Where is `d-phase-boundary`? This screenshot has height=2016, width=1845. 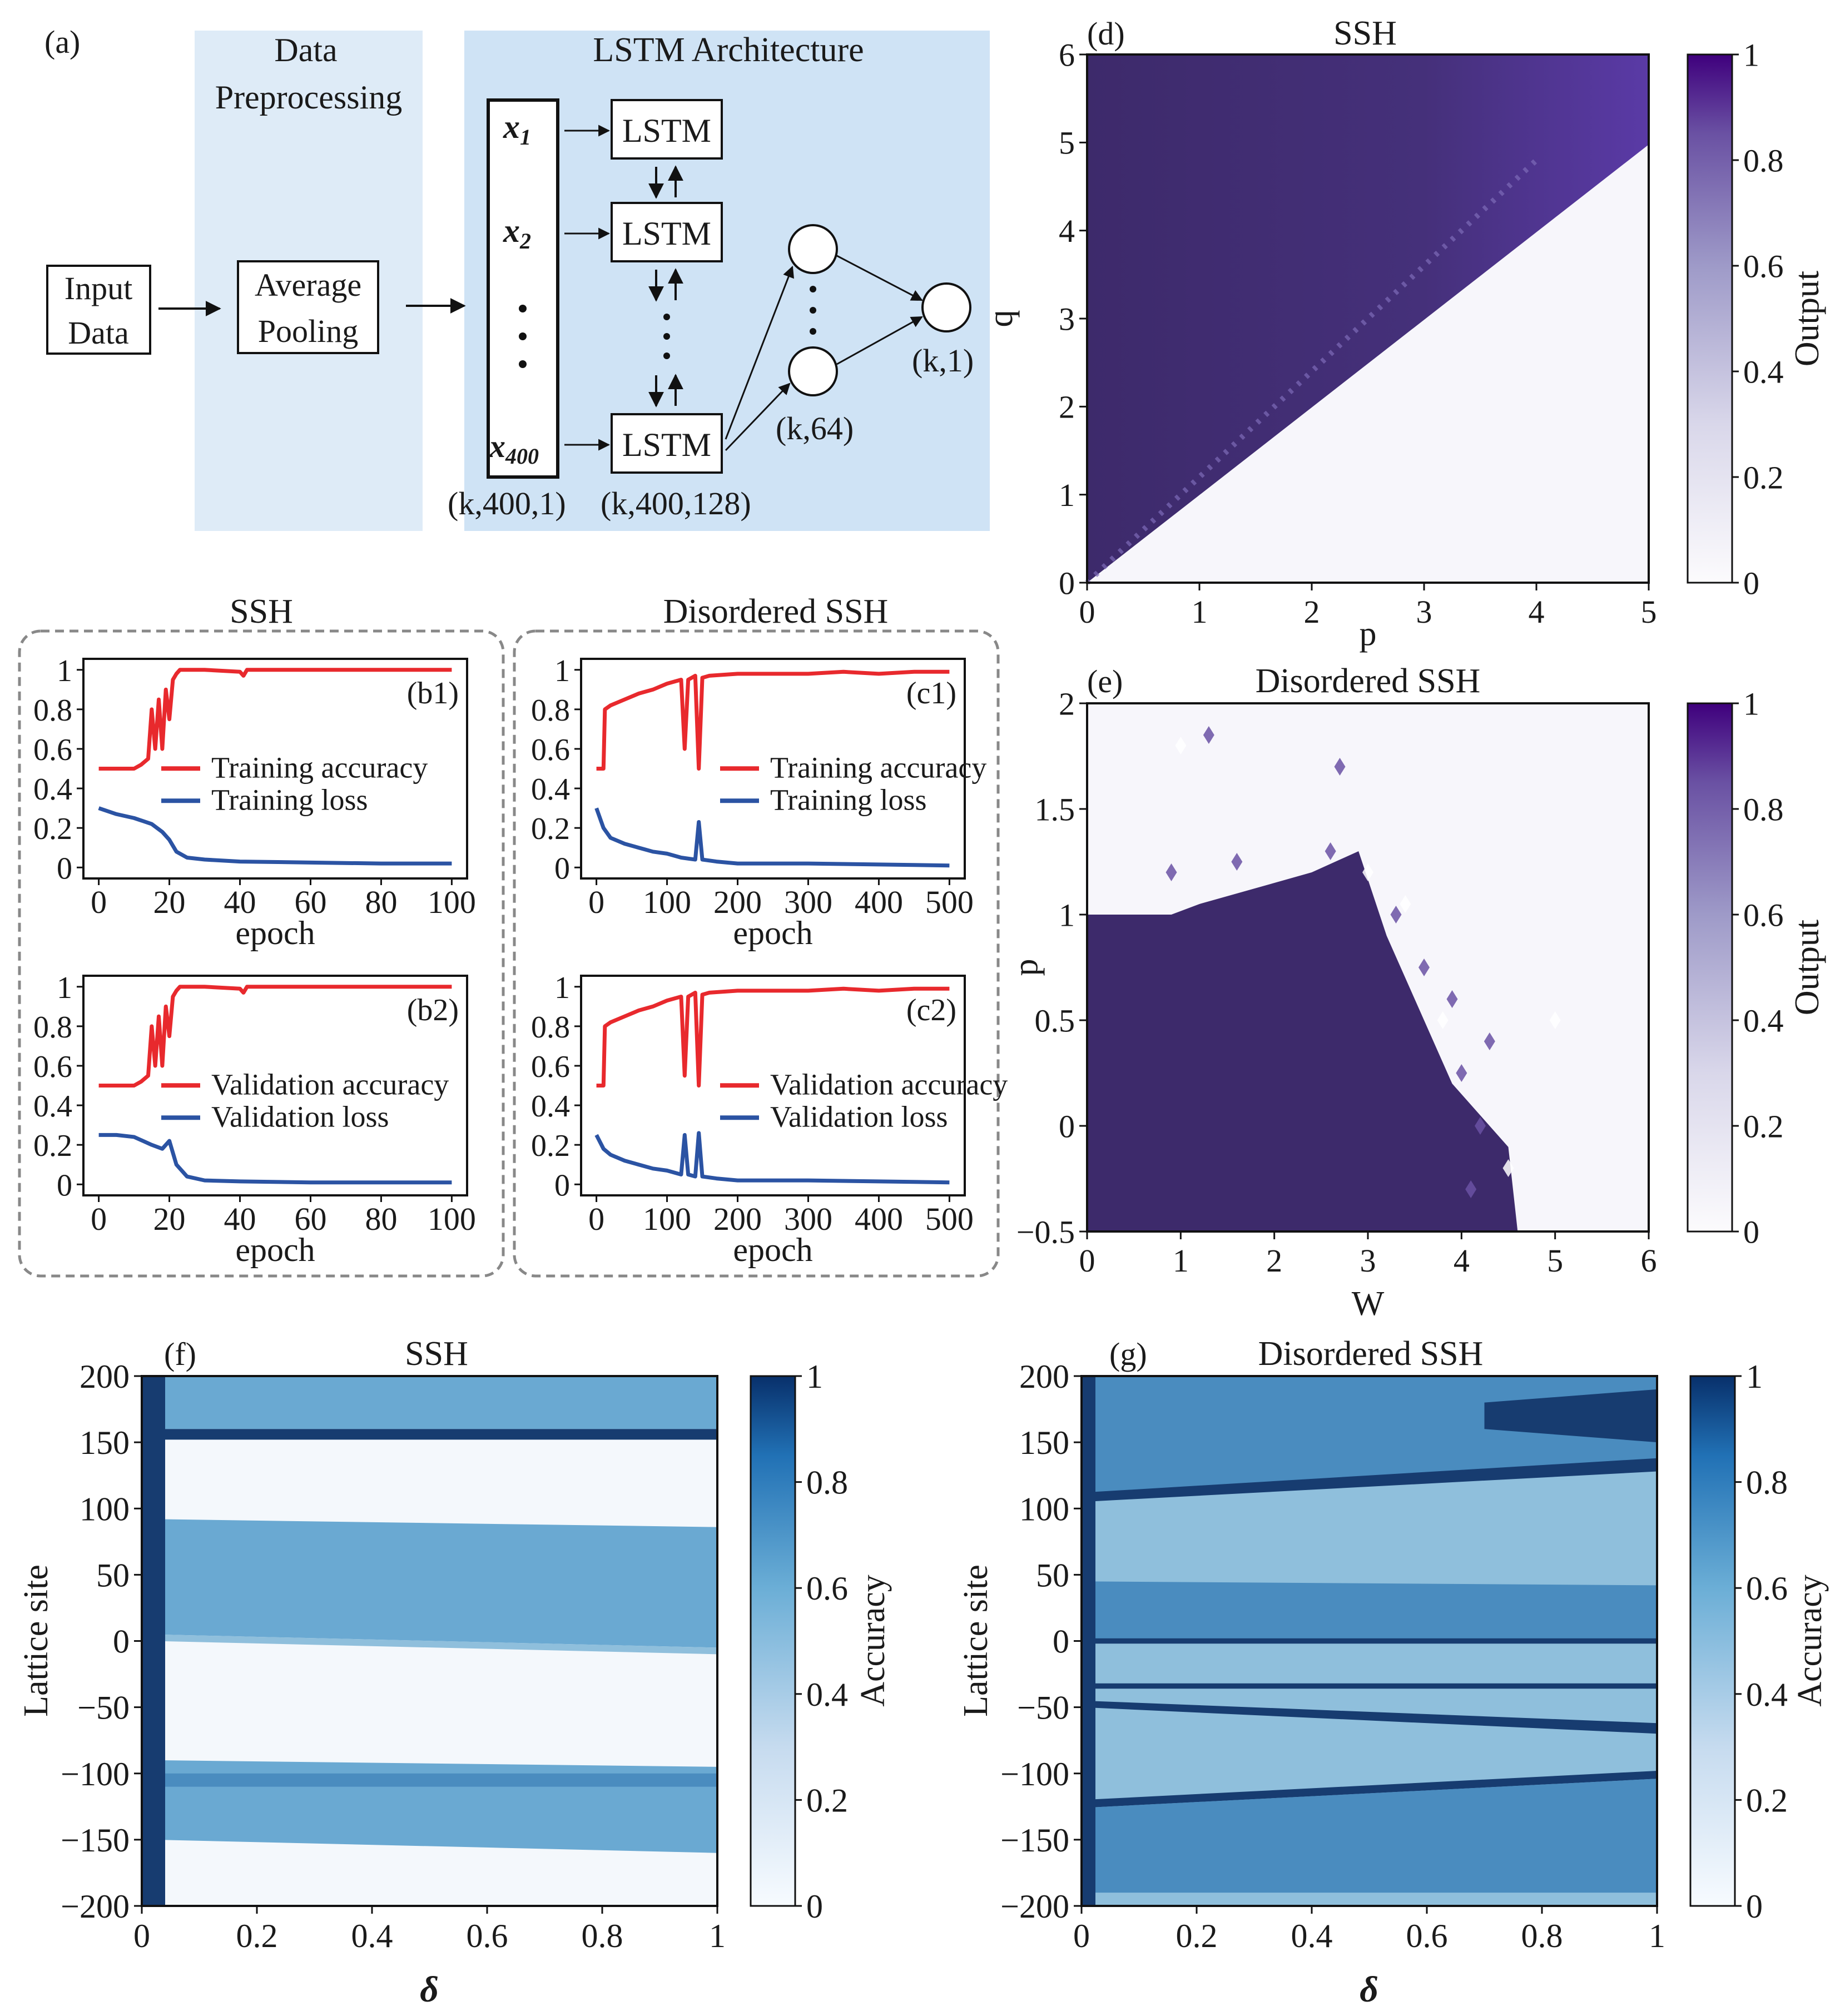 d-phase-boundary is located at coordinates (1312, 371).